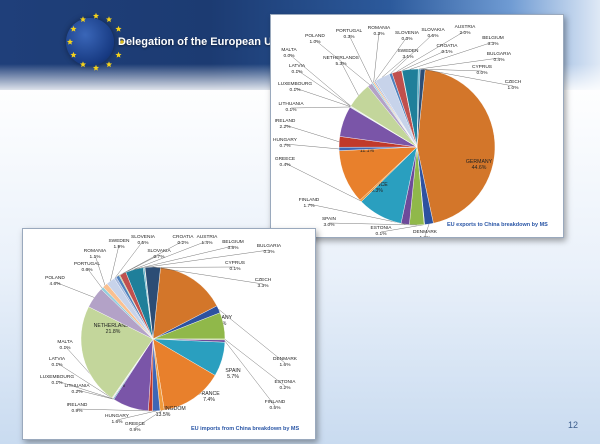 This screenshot has width=600, height=444. What do you see at coordinates (113, 326) in the screenshot?
I see `slice-label: NETHERLANDS` at bounding box center [113, 326].